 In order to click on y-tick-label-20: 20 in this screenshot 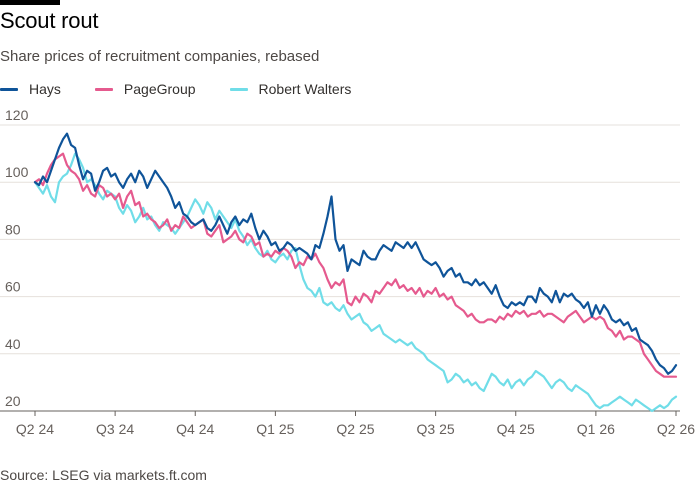, I will do `click(13, 401)`.